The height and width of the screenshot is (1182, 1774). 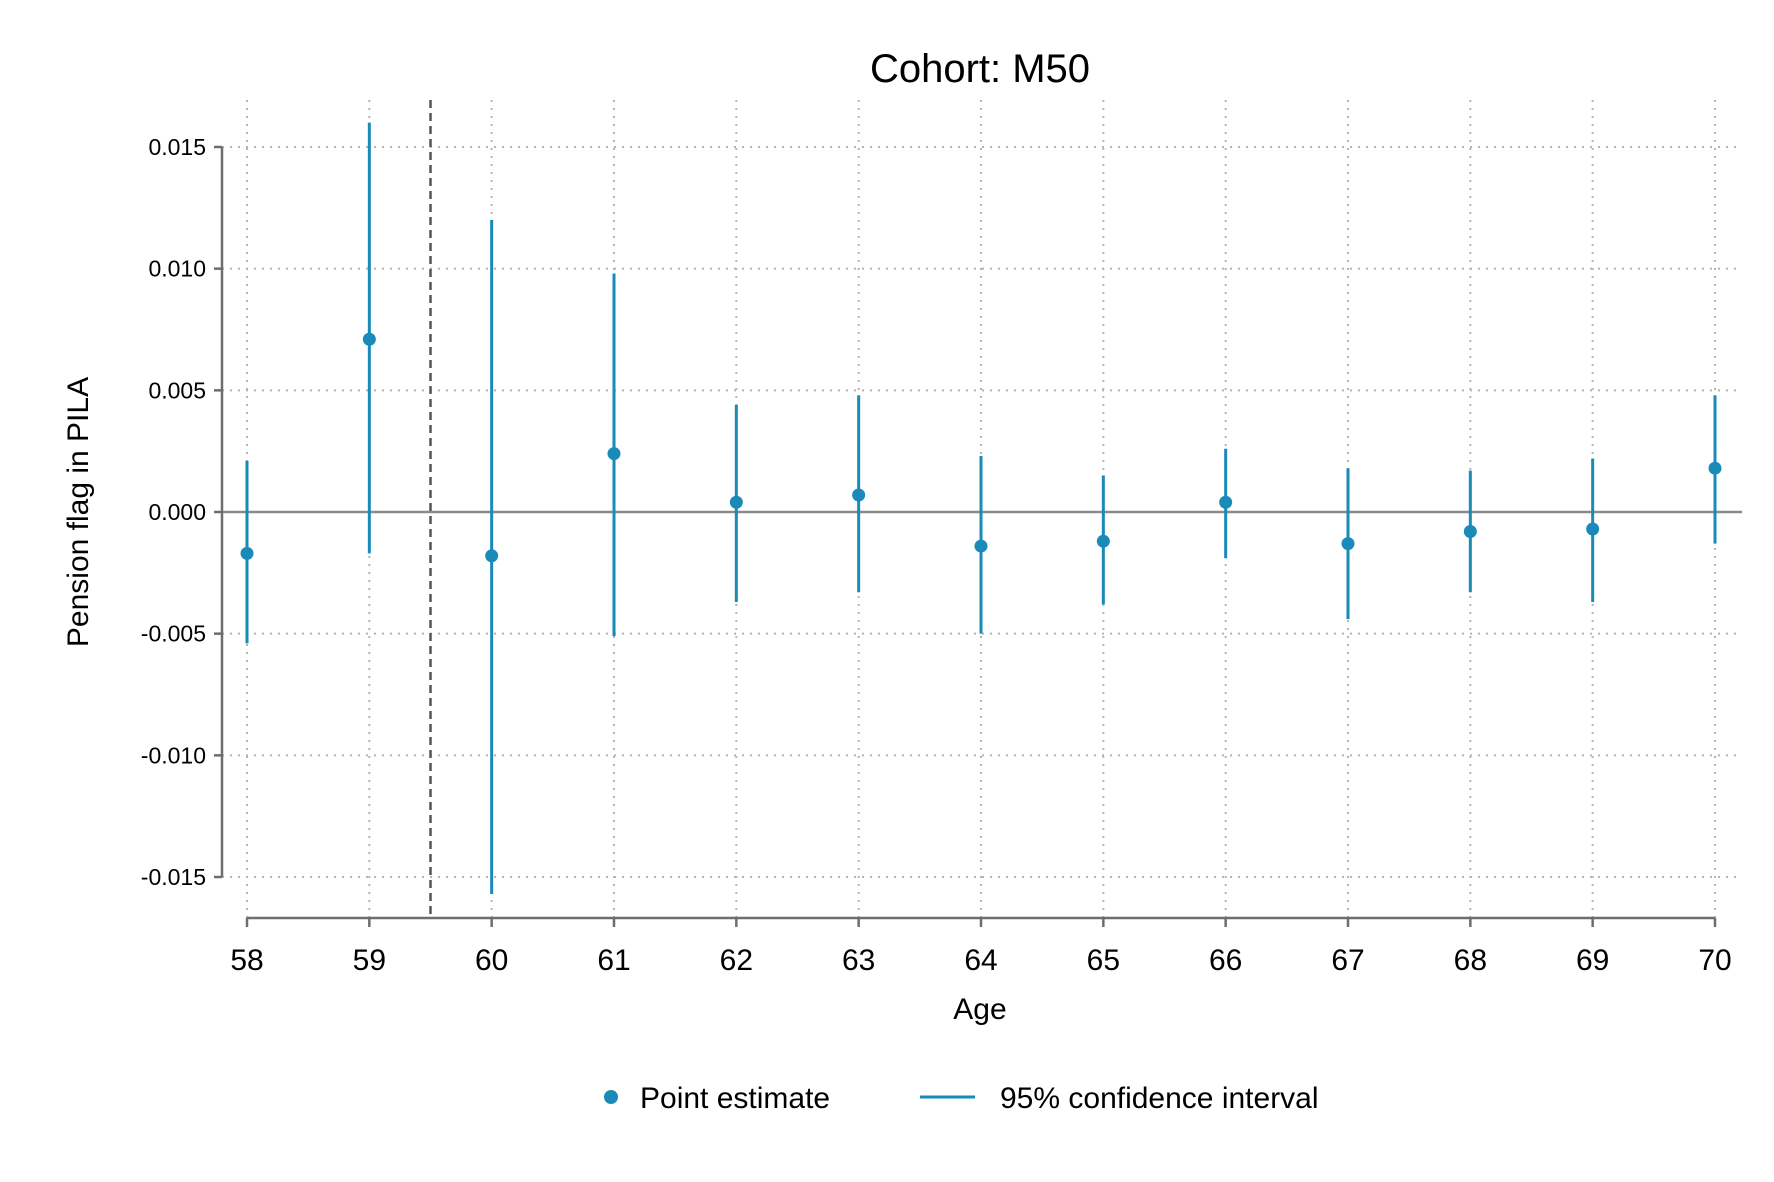 I want to click on y-tick-label: 0.015, so click(x=177, y=147).